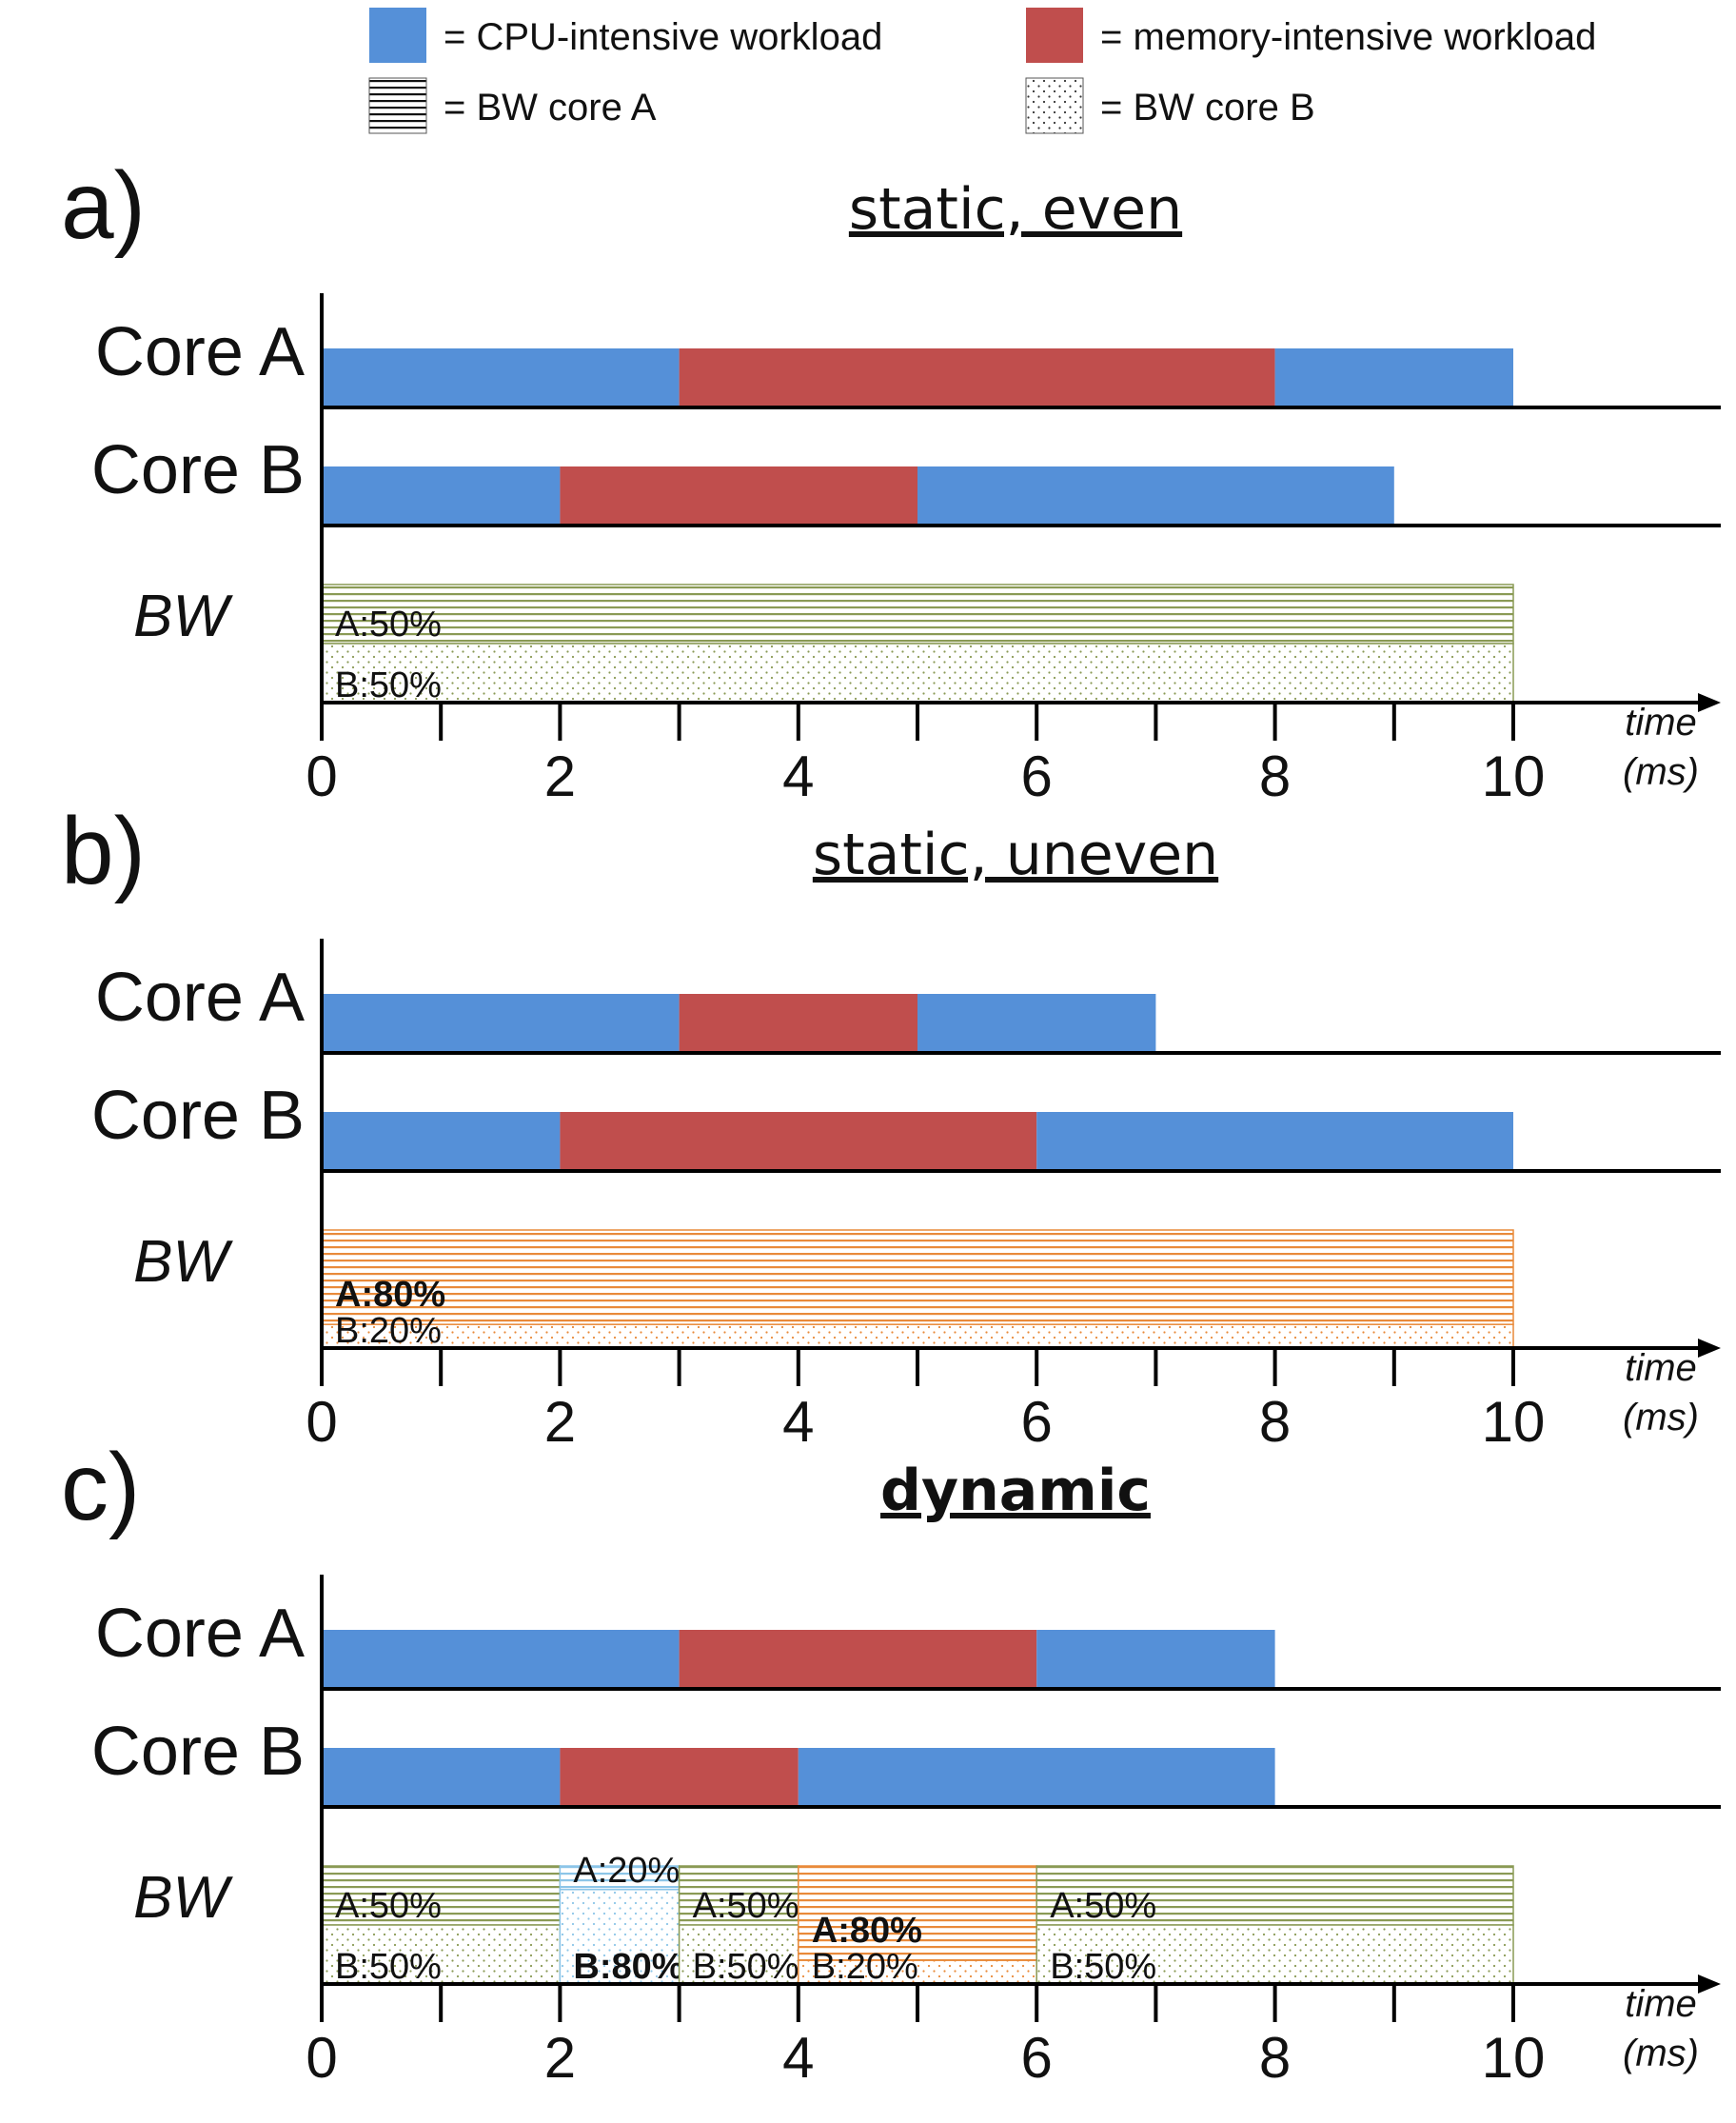 This screenshot has width=1736, height=2123. What do you see at coordinates (397, 105) in the screenshot?
I see `legend-swatch-bwA` at bounding box center [397, 105].